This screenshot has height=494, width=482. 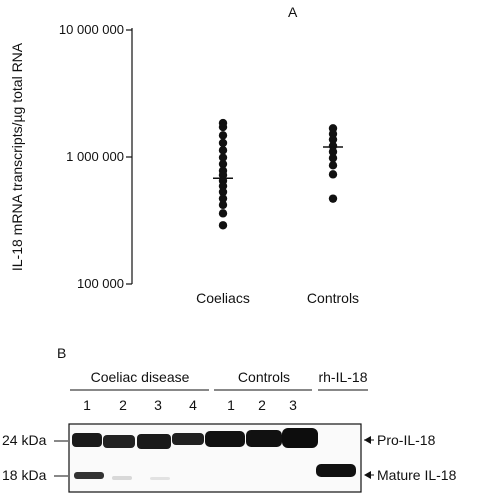 What do you see at coordinates (24, 475) in the screenshot?
I see `marker-18kda: 18 kDa` at bounding box center [24, 475].